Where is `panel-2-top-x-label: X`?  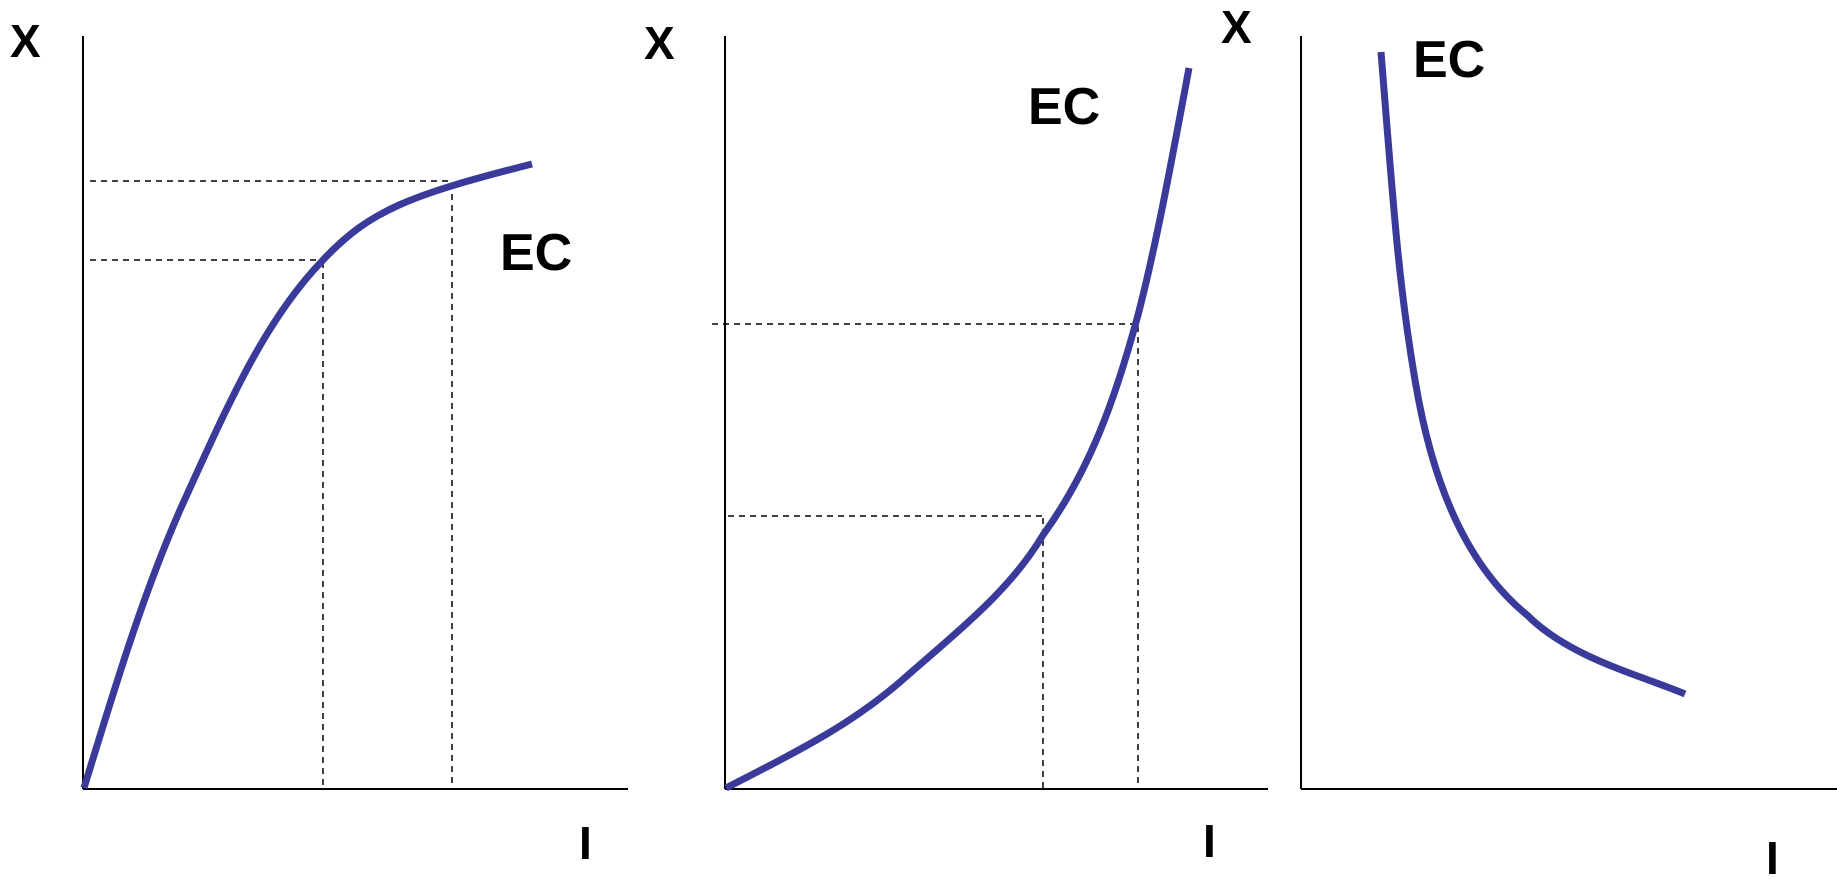 panel-2-top-x-label: X is located at coordinates (1236, 27).